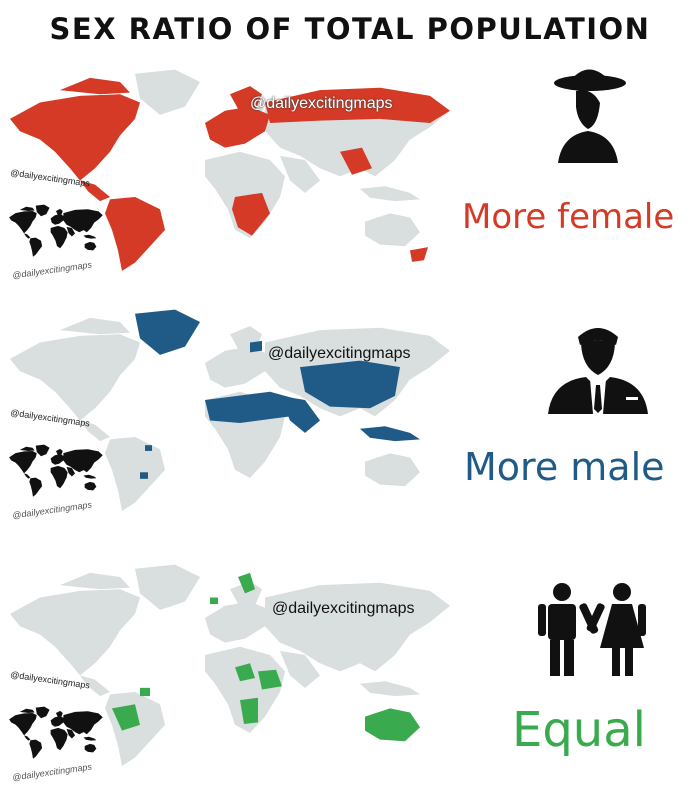 The height and width of the screenshot is (787, 700). Describe the element at coordinates (568, 217) in the screenshot. I see `label-more-female: More female` at that location.